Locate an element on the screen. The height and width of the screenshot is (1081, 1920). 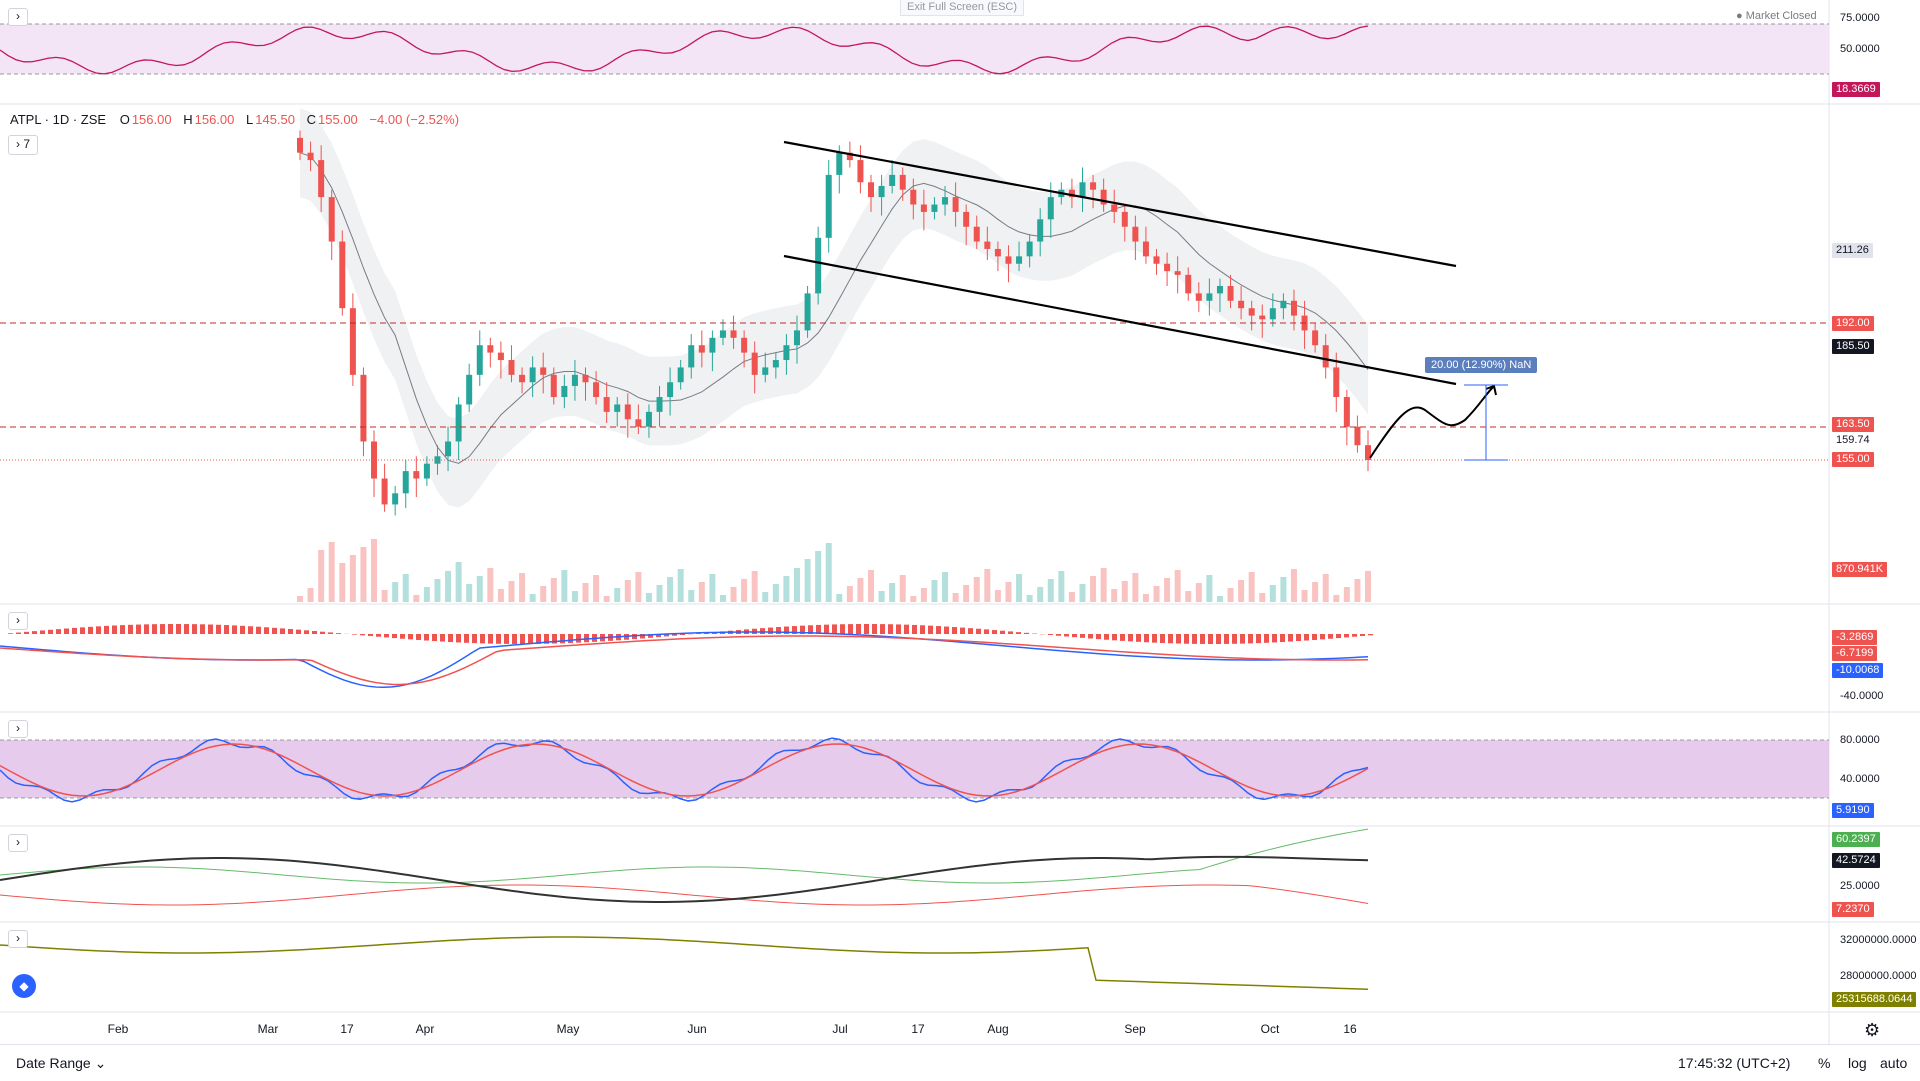
adx-line is located at coordinates (684, 879).